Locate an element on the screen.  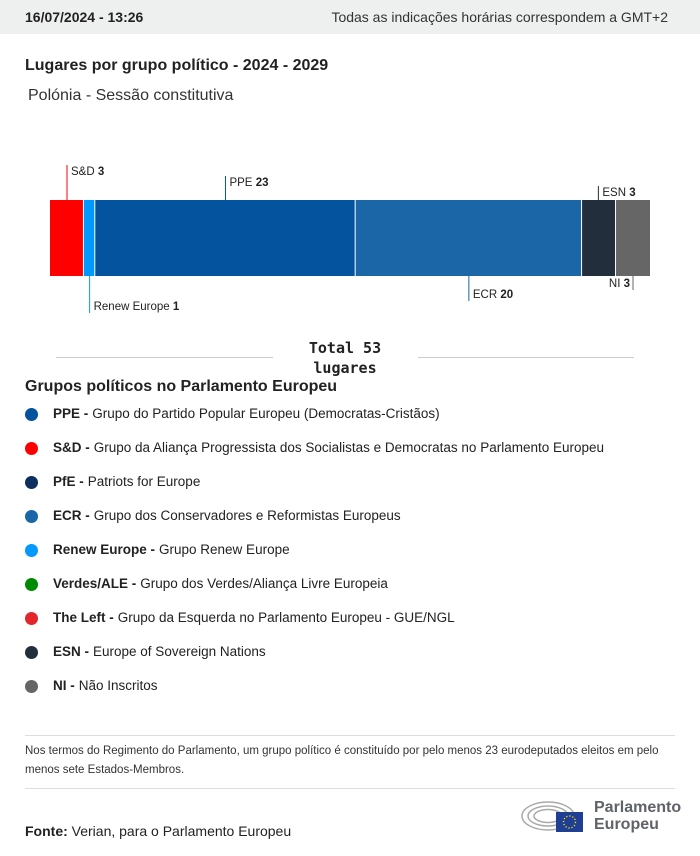
bar-ecr is located at coordinates (468, 238).